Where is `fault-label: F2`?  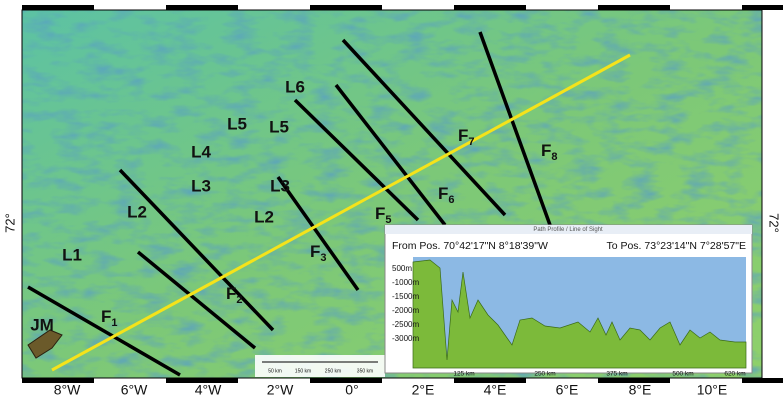 fault-label: F2 is located at coordinates (234, 294).